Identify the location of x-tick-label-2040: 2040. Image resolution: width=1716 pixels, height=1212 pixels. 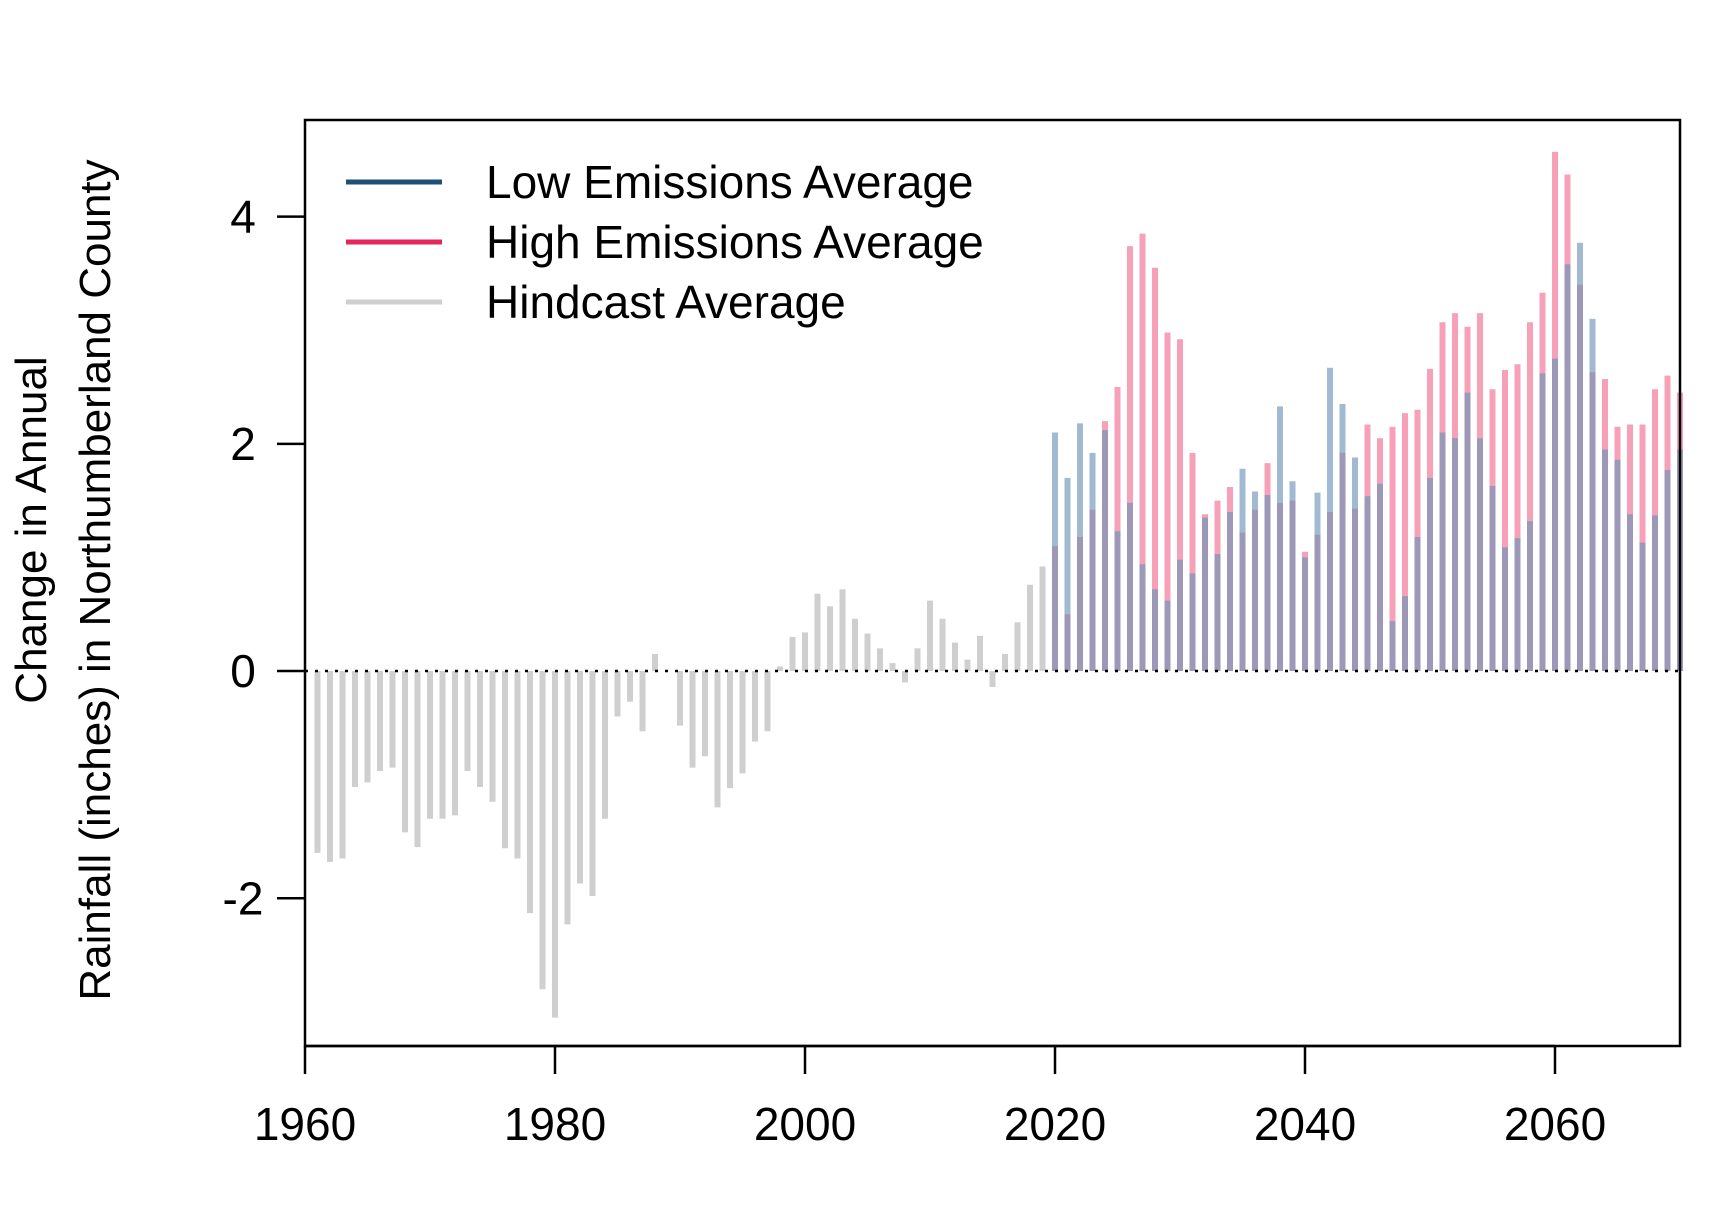
(1305, 1124).